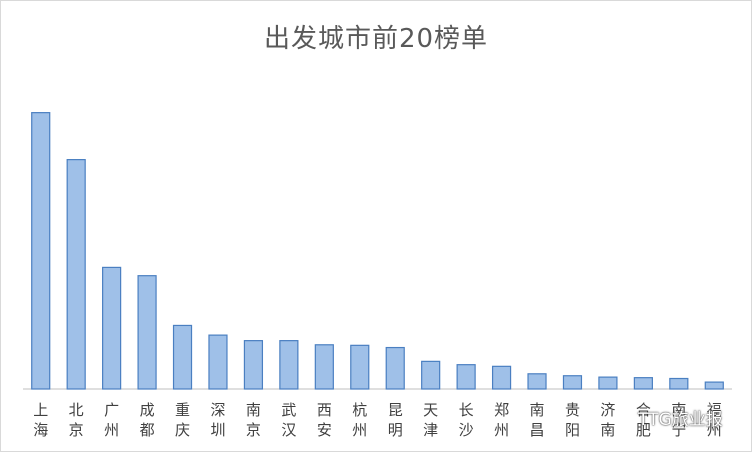 The image size is (752, 452). What do you see at coordinates (217, 420) in the screenshot?
I see `category-label: 深圳` at bounding box center [217, 420].